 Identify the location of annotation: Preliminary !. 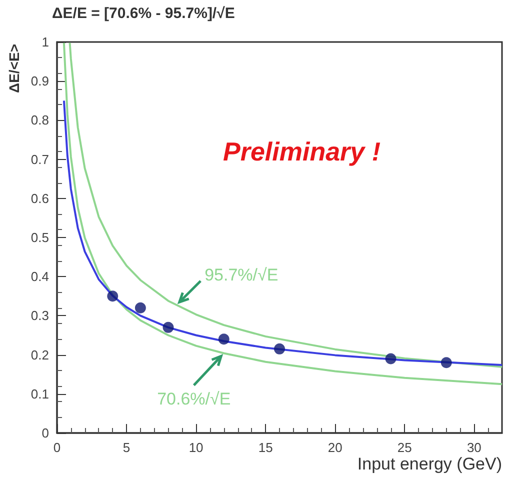
(301, 151).